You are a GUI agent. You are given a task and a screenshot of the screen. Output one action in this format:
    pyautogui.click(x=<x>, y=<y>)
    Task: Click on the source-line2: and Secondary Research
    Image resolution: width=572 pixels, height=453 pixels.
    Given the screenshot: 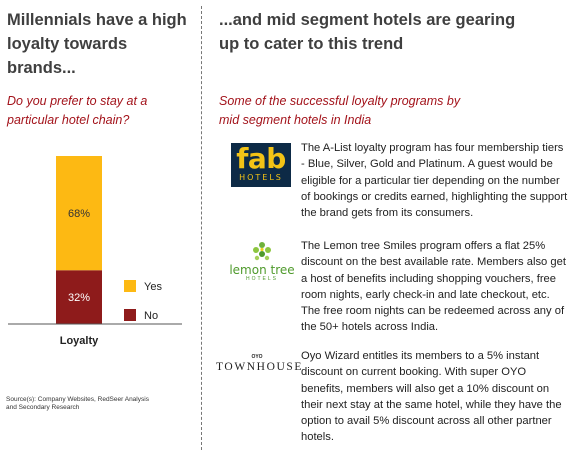 What is the action you would take?
    pyautogui.click(x=43, y=407)
    